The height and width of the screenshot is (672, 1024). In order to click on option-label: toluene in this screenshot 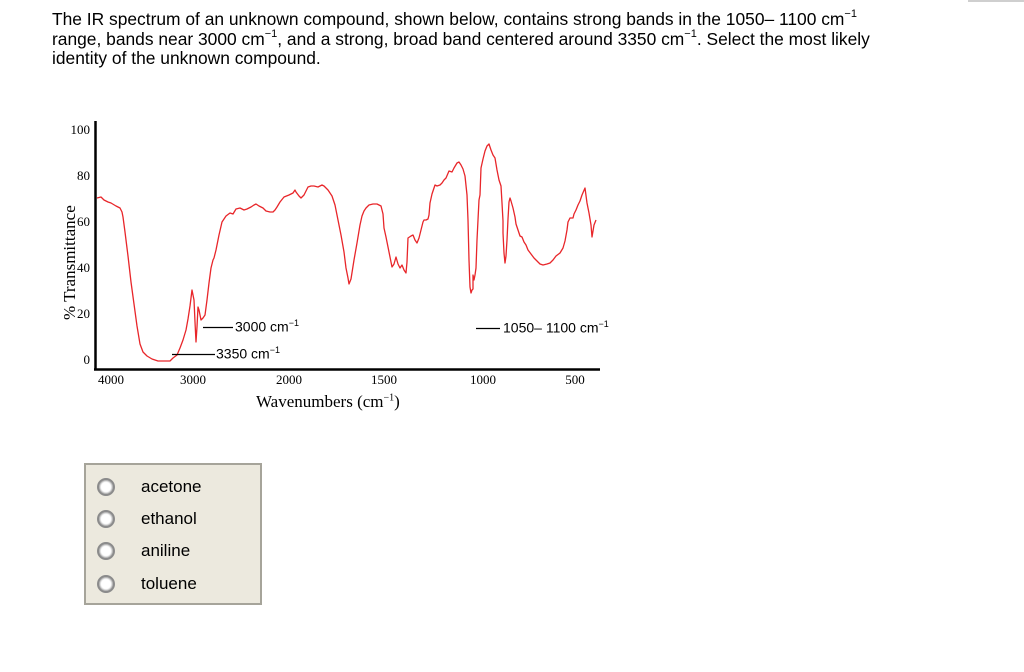, I will do `click(169, 583)`.